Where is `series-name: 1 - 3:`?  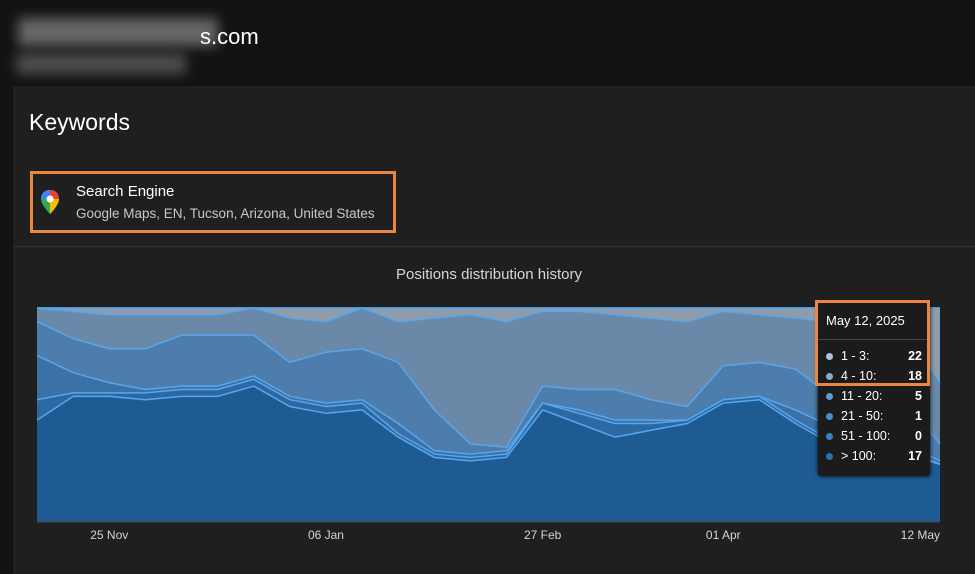
series-name: 1 - 3: is located at coordinates (855, 356).